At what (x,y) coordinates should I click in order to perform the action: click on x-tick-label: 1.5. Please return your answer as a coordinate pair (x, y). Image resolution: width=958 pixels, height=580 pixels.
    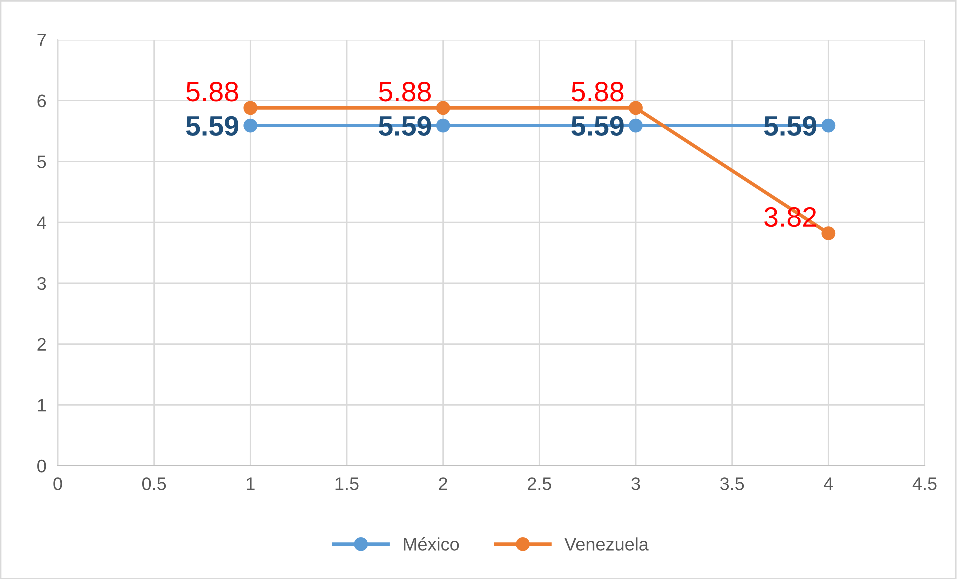
    Looking at the image, I should click on (347, 484).